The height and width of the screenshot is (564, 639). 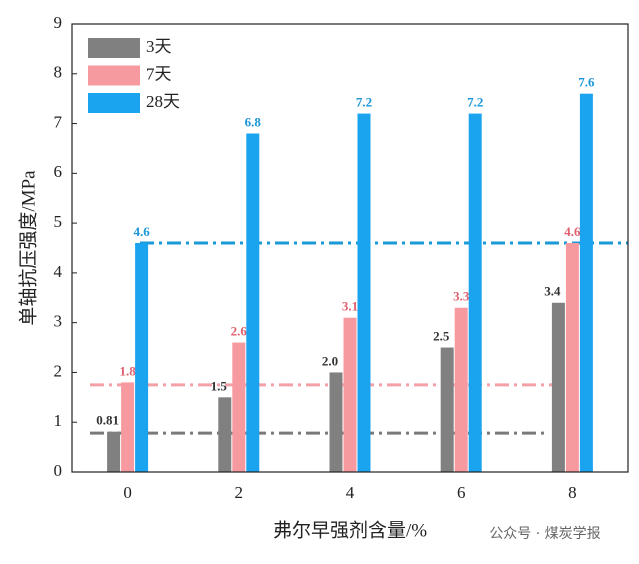 What do you see at coordinates (350, 306) in the screenshot?
I see `value-label: 3.1` at bounding box center [350, 306].